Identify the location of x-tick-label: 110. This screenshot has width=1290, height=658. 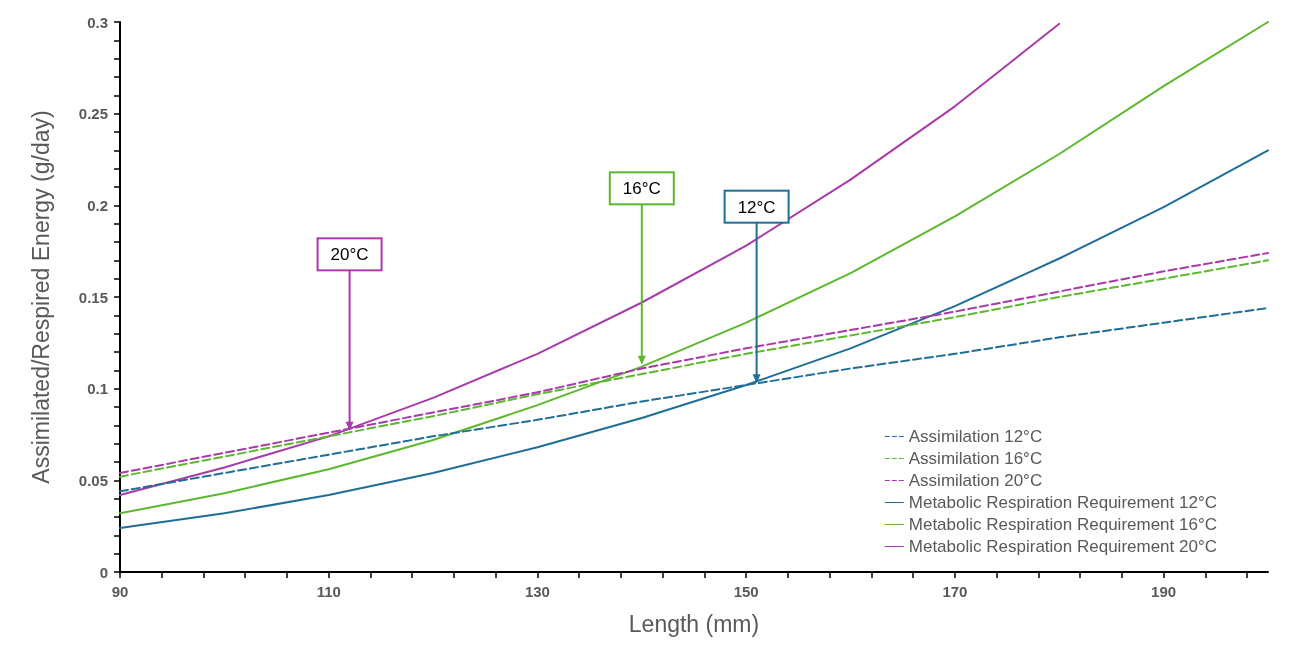
(328, 591).